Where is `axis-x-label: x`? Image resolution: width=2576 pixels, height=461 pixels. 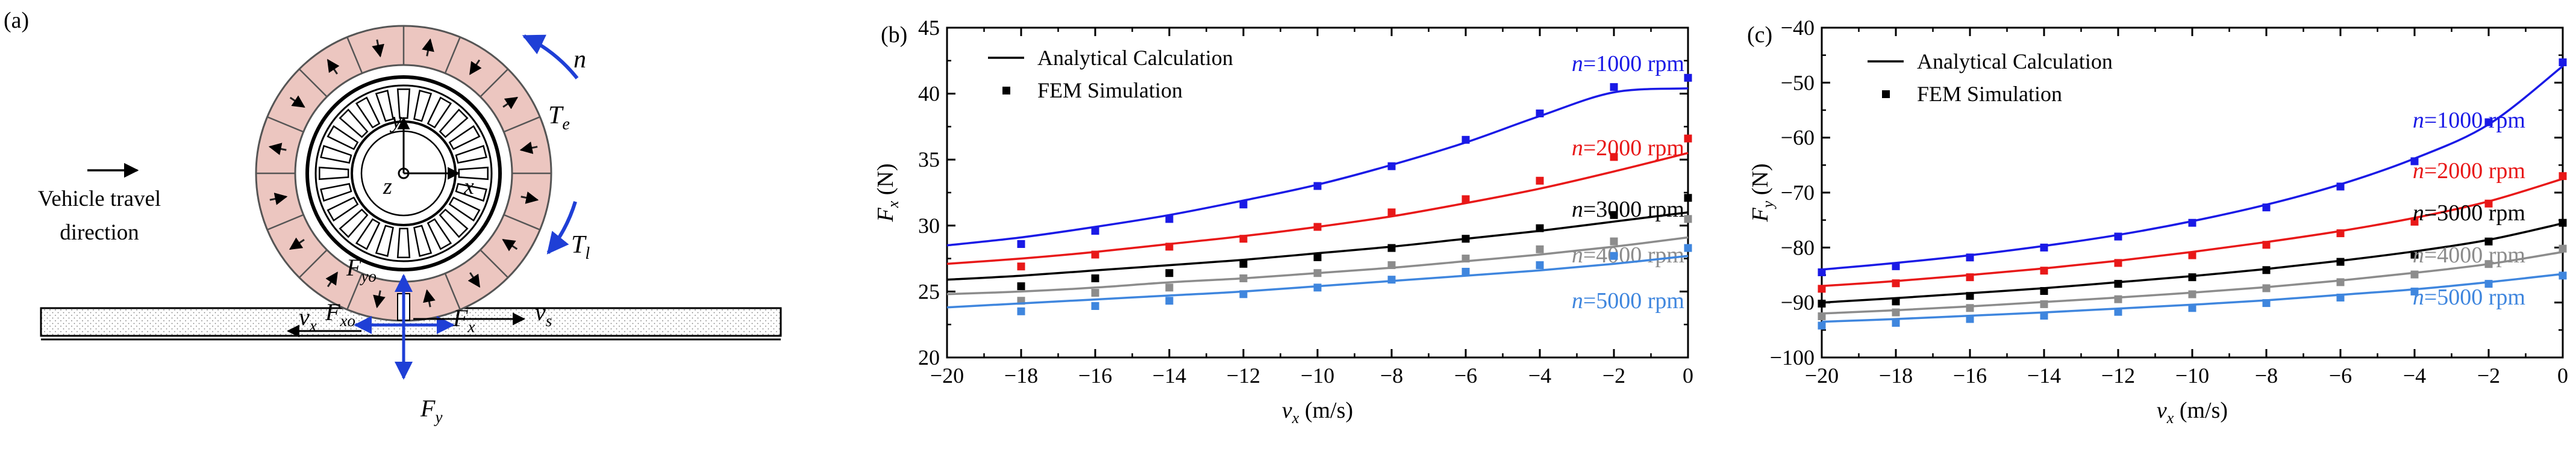 axis-x-label: x is located at coordinates (469, 186).